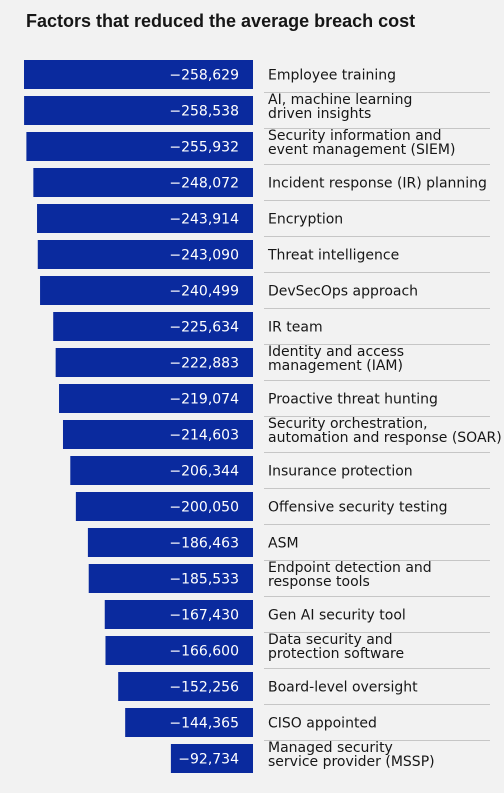 The width and height of the screenshot is (504, 793). I want to click on category-label: Insurance protection, so click(340, 472).